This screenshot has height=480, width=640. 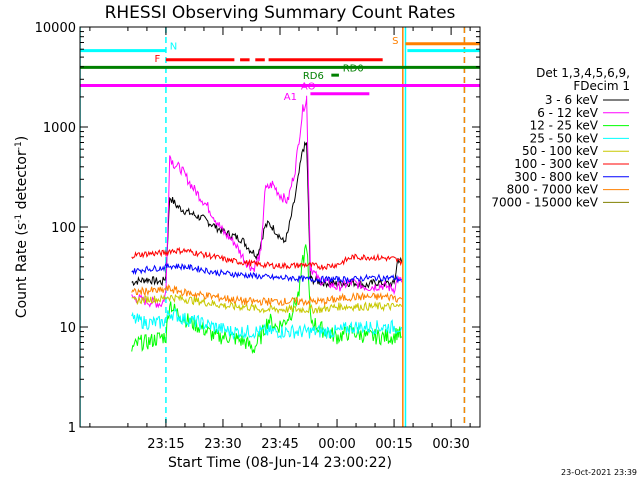 I want to click on flag-label: F, so click(x=158, y=59).